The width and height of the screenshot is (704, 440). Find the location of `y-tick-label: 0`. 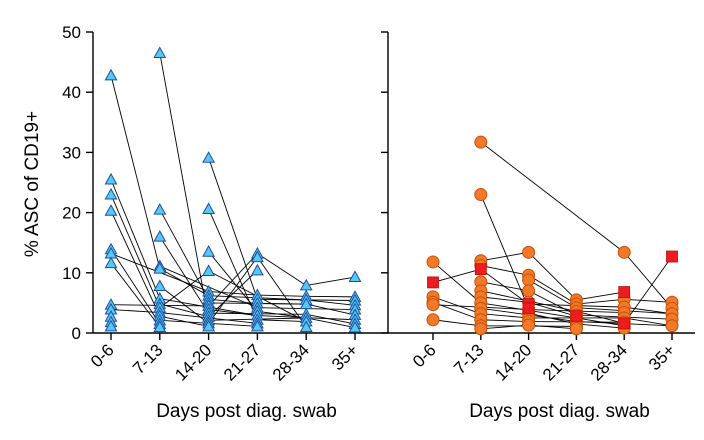

y-tick-label: 0 is located at coordinates (76, 333).